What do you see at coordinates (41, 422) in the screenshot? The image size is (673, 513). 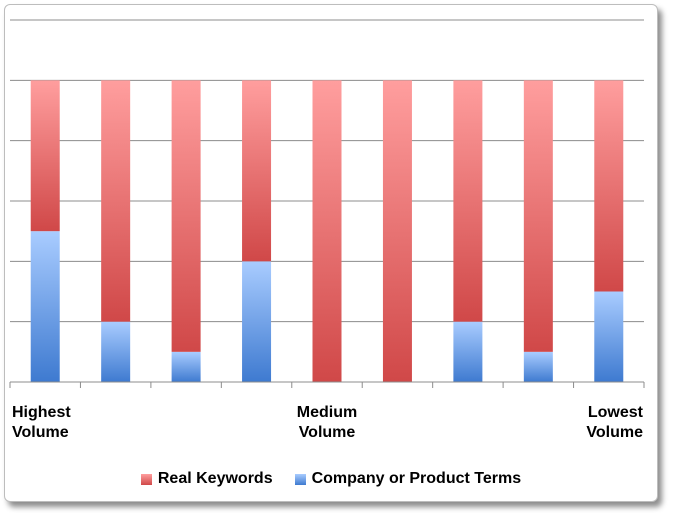 I see `x-tick-label-0: Highest Volume` at bounding box center [41, 422].